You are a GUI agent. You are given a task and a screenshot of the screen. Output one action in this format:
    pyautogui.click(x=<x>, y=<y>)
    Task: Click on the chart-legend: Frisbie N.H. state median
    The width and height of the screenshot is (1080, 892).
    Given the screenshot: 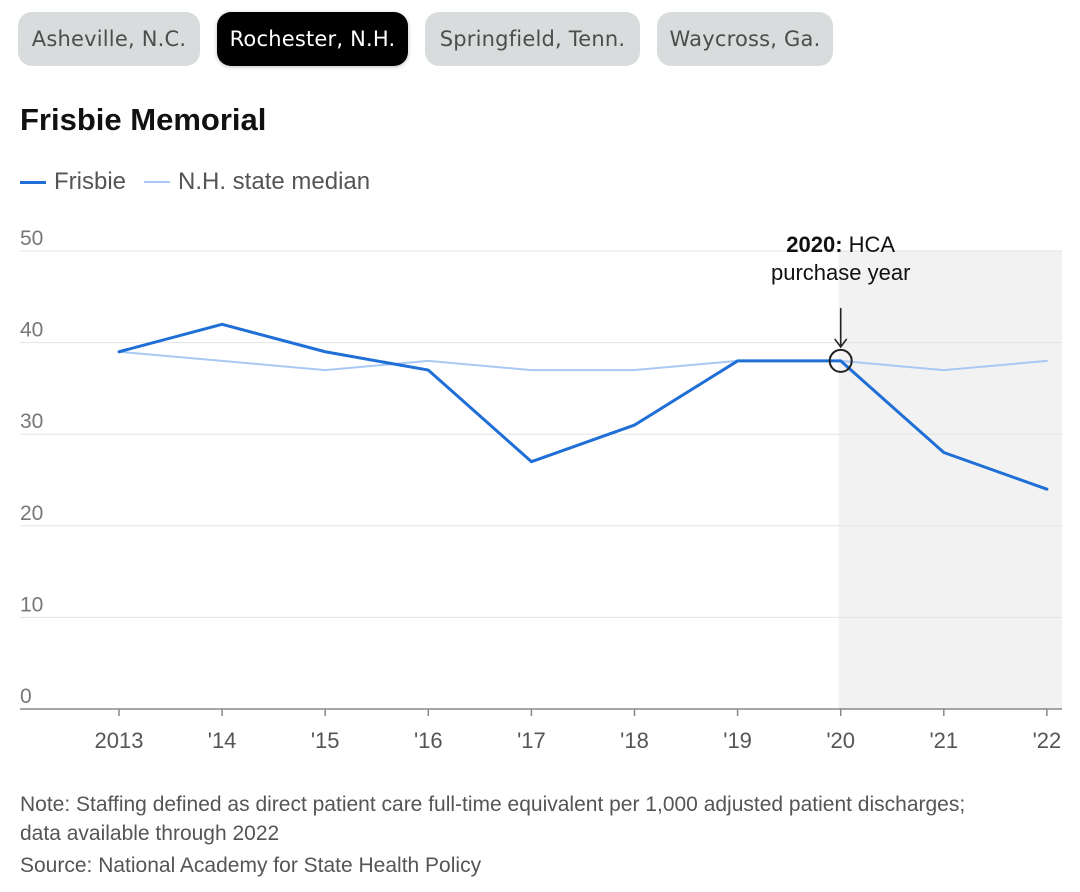 What is the action you would take?
    pyautogui.click(x=204, y=182)
    